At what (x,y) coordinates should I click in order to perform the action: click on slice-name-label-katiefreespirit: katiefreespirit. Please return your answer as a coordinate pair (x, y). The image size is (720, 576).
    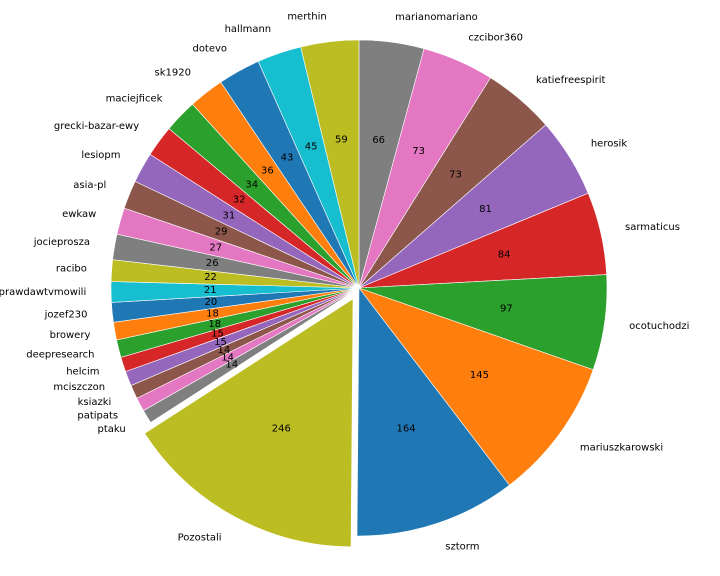
    Looking at the image, I should click on (571, 80).